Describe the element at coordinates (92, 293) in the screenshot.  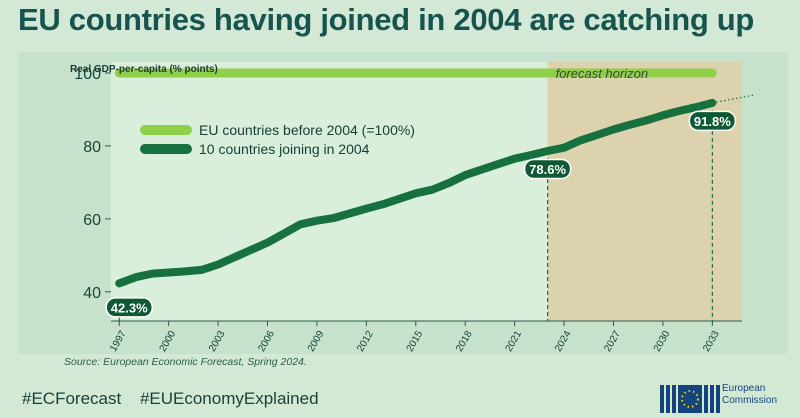
I see `y-tick-label: 40` at that location.